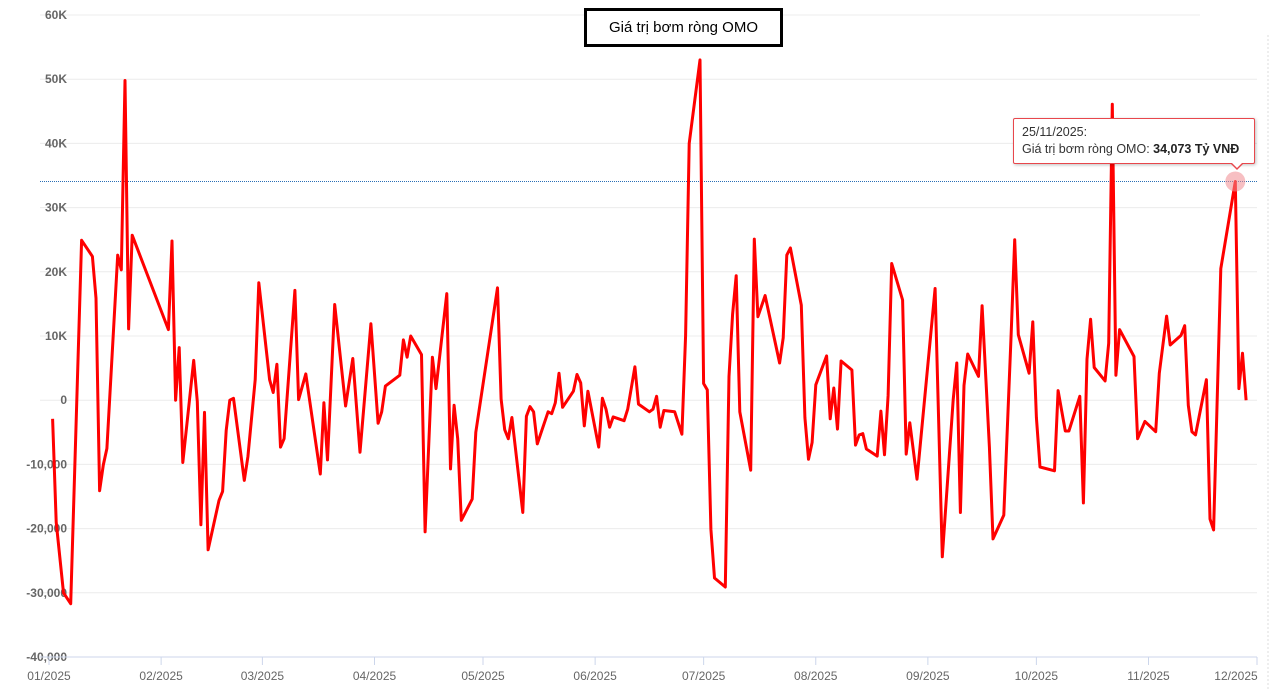 The height and width of the screenshot is (689, 1280). I want to click on y-tick-label: -20,000, so click(46, 529).